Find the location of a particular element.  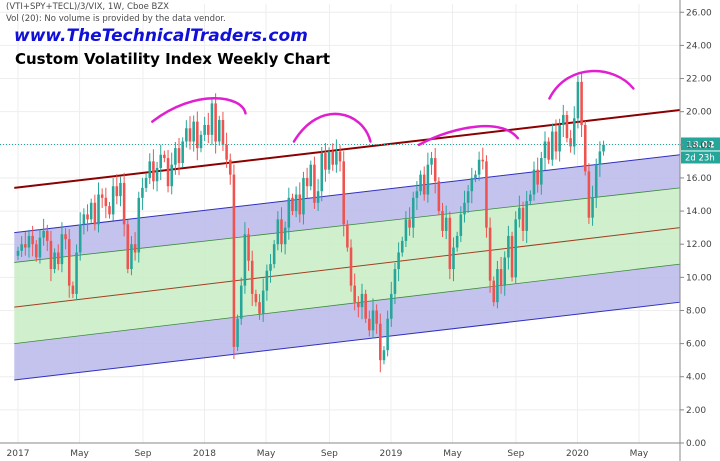

watermark-url: www.TheTechnicalTraders.com is located at coordinates (161, 36).